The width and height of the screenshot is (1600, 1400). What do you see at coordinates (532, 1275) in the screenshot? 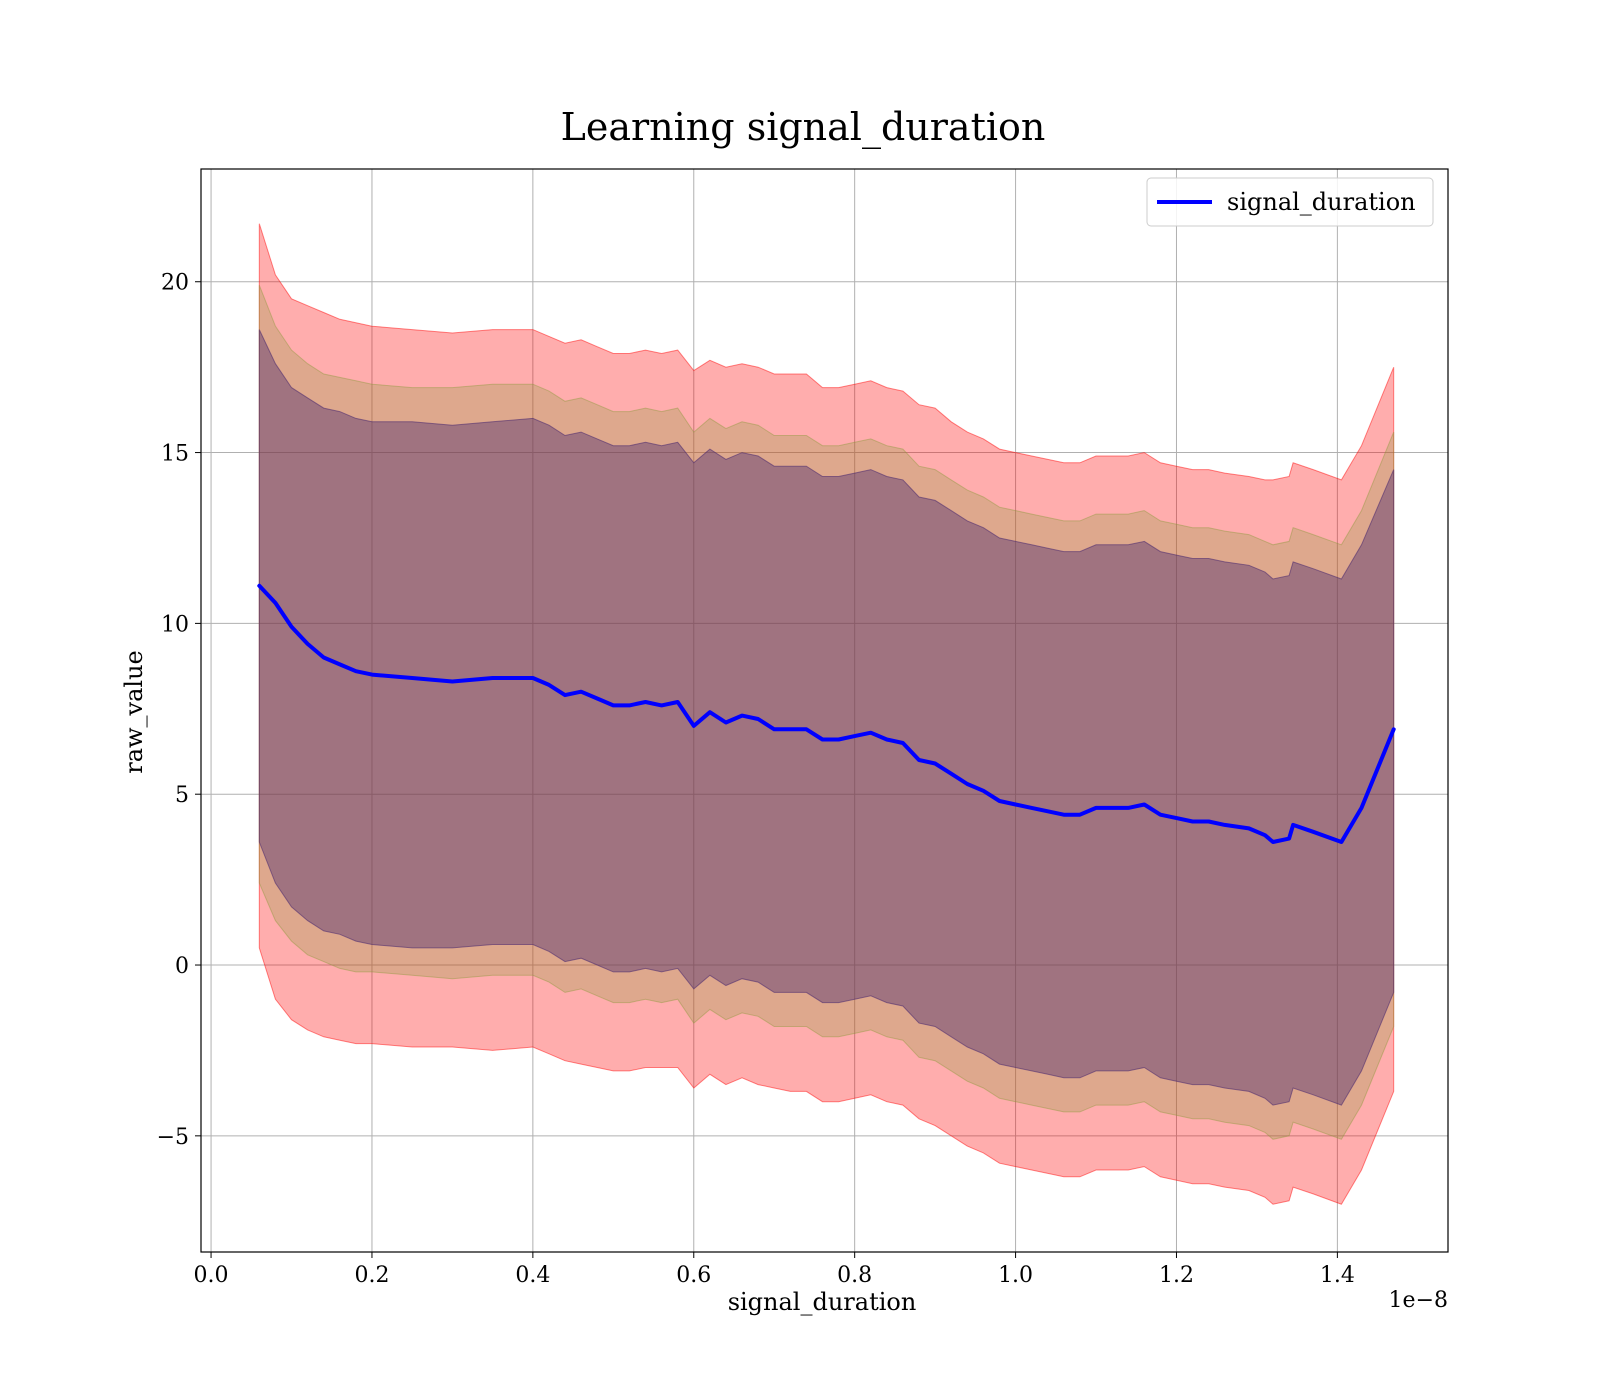
I see `x-tick-label: 0.4` at bounding box center [532, 1275].